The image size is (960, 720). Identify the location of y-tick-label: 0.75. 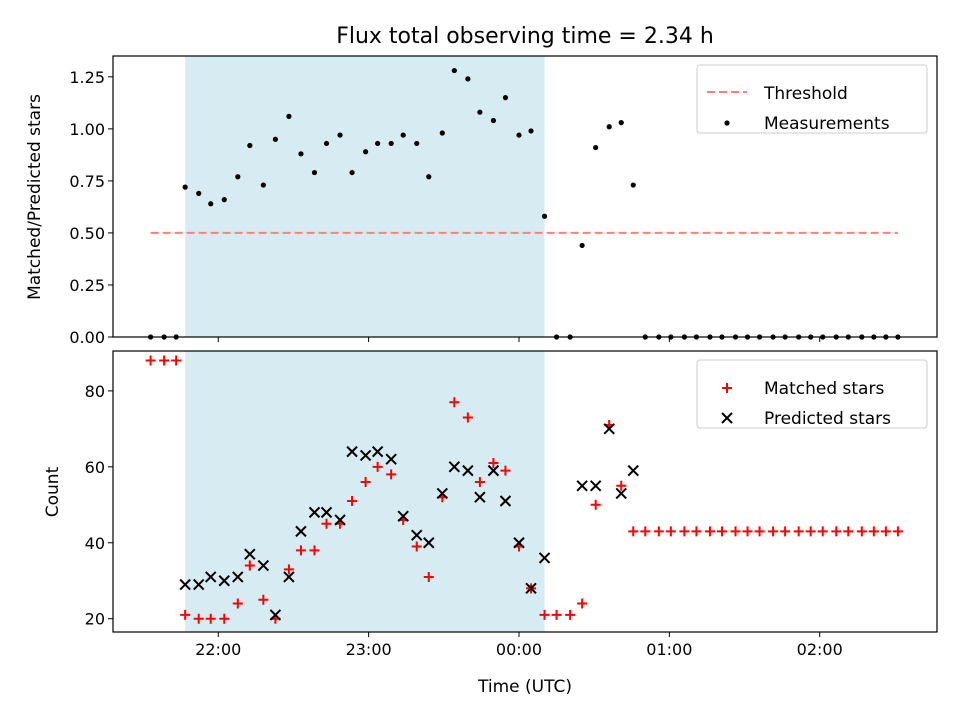
(87, 181).